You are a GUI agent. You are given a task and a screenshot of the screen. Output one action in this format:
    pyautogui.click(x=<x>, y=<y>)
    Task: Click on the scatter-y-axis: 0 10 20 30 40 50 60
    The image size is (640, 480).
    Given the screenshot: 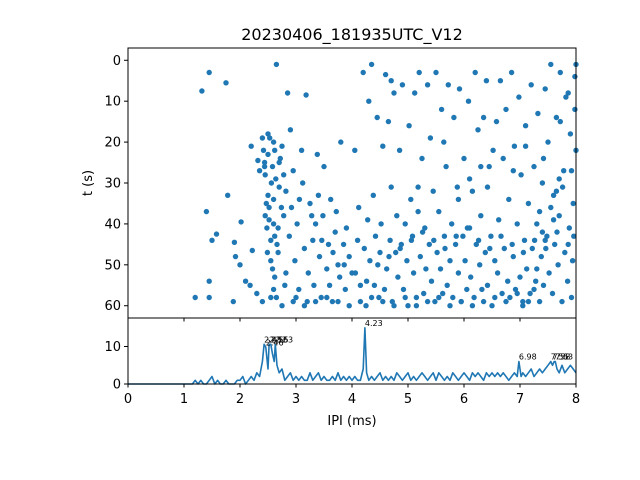 What is the action you would take?
    pyautogui.click(x=116, y=184)
    